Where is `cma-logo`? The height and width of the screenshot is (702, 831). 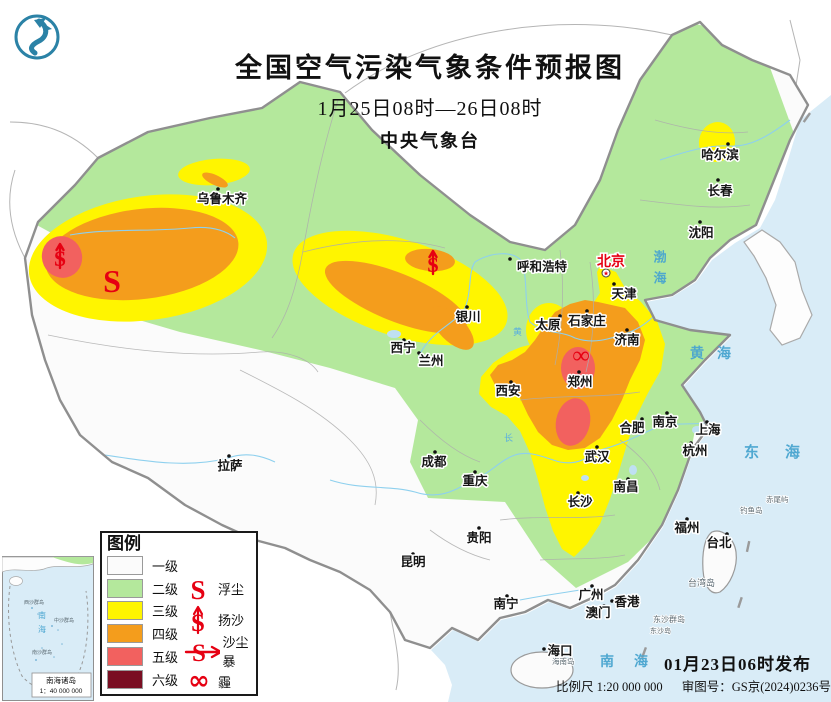
cma-logo is located at coordinates (37, 37).